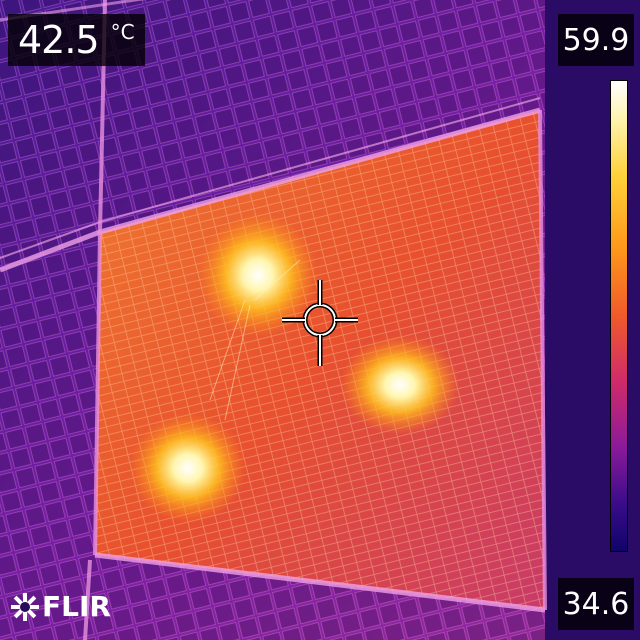 This screenshot has width=640, height=640. What do you see at coordinates (596, 40) in the screenshot?
I see `scale-max: 59.9` at bounding box center [596, 40].